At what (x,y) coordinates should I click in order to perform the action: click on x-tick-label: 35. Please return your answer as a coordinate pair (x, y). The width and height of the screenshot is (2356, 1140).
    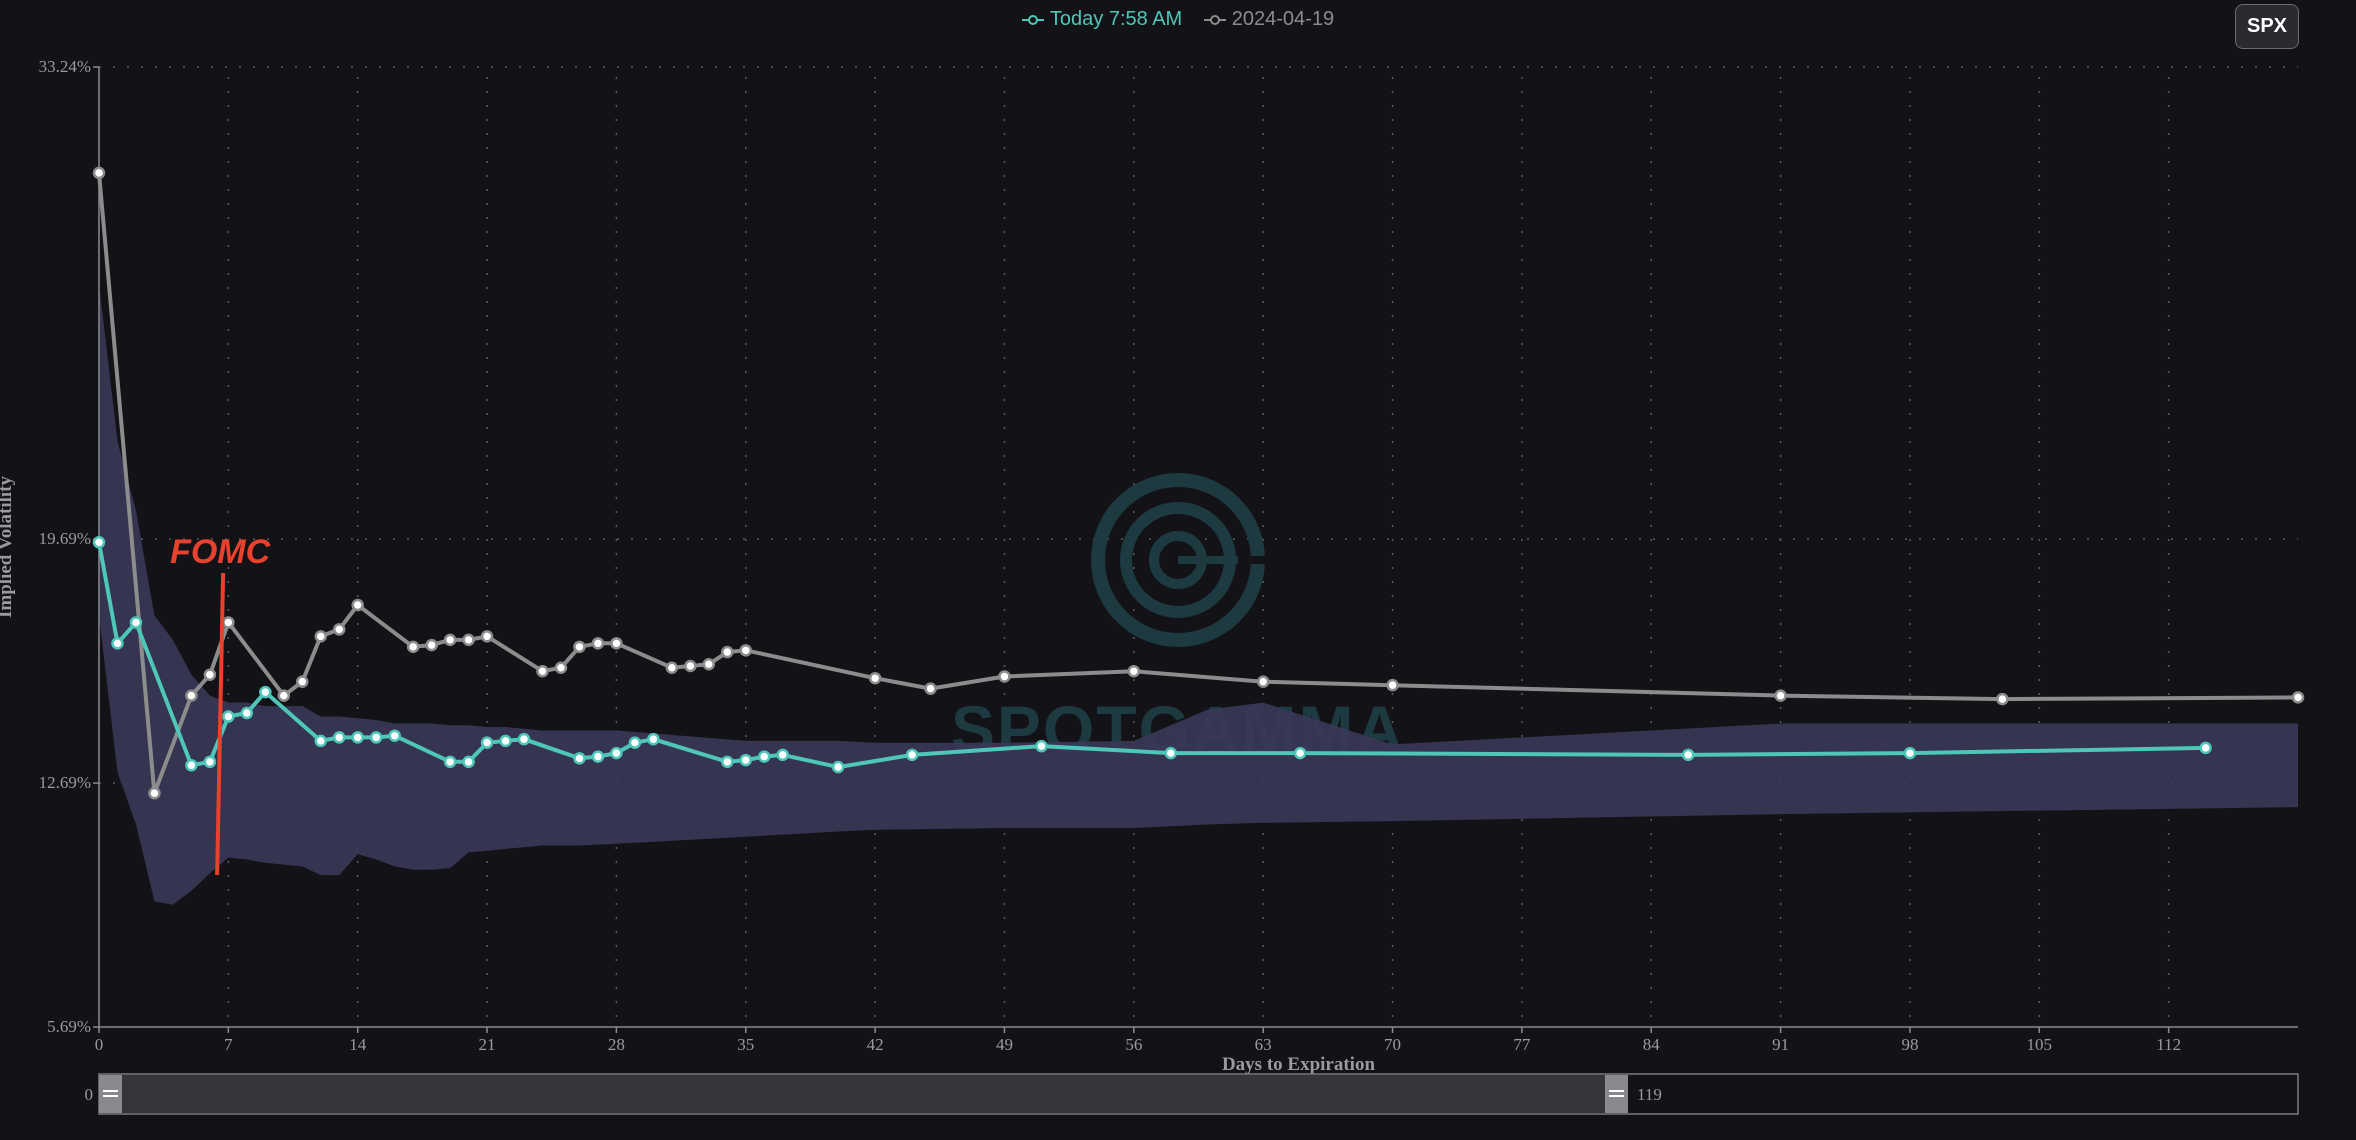
    Looking at the image, I should click on (745, 1044).